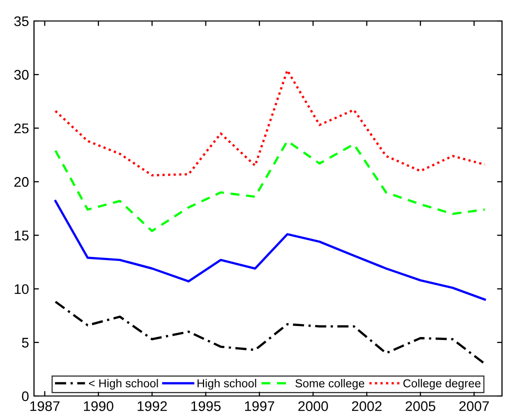 Image resolution: width=507 pixels, height=414 pixels. What do you see at coordinates (152, 406) in the screenshot?
I see `x-tick-label: 1992` at bounding box center [152, 406].